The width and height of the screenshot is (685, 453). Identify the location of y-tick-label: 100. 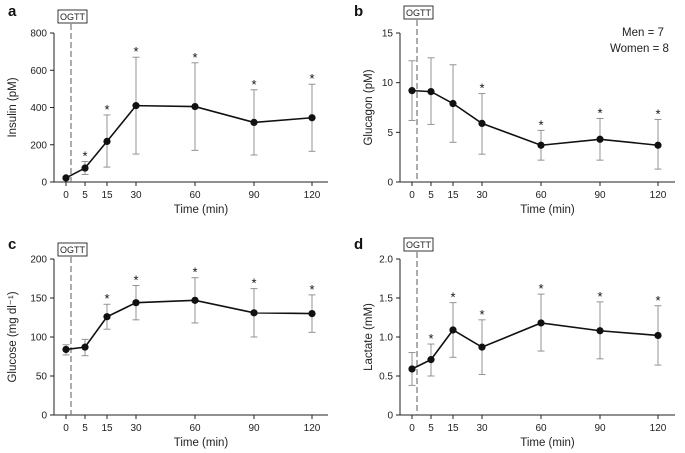
(38, 338).